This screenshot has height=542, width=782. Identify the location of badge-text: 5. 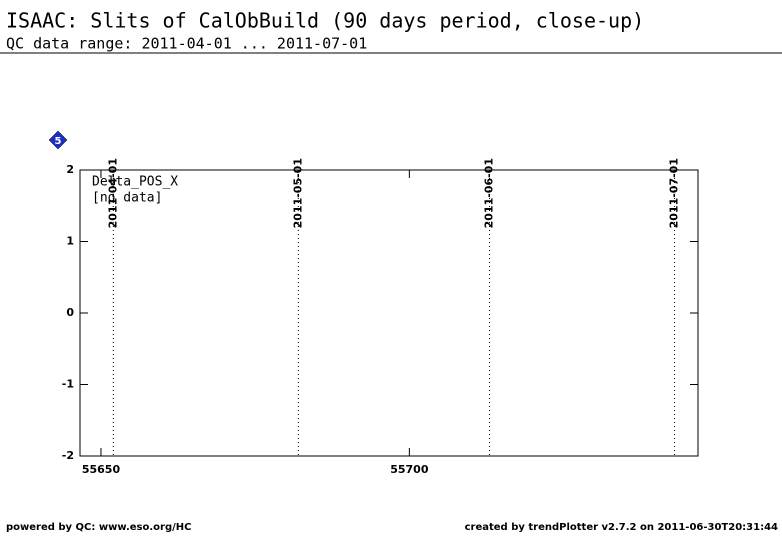
(58, 141).